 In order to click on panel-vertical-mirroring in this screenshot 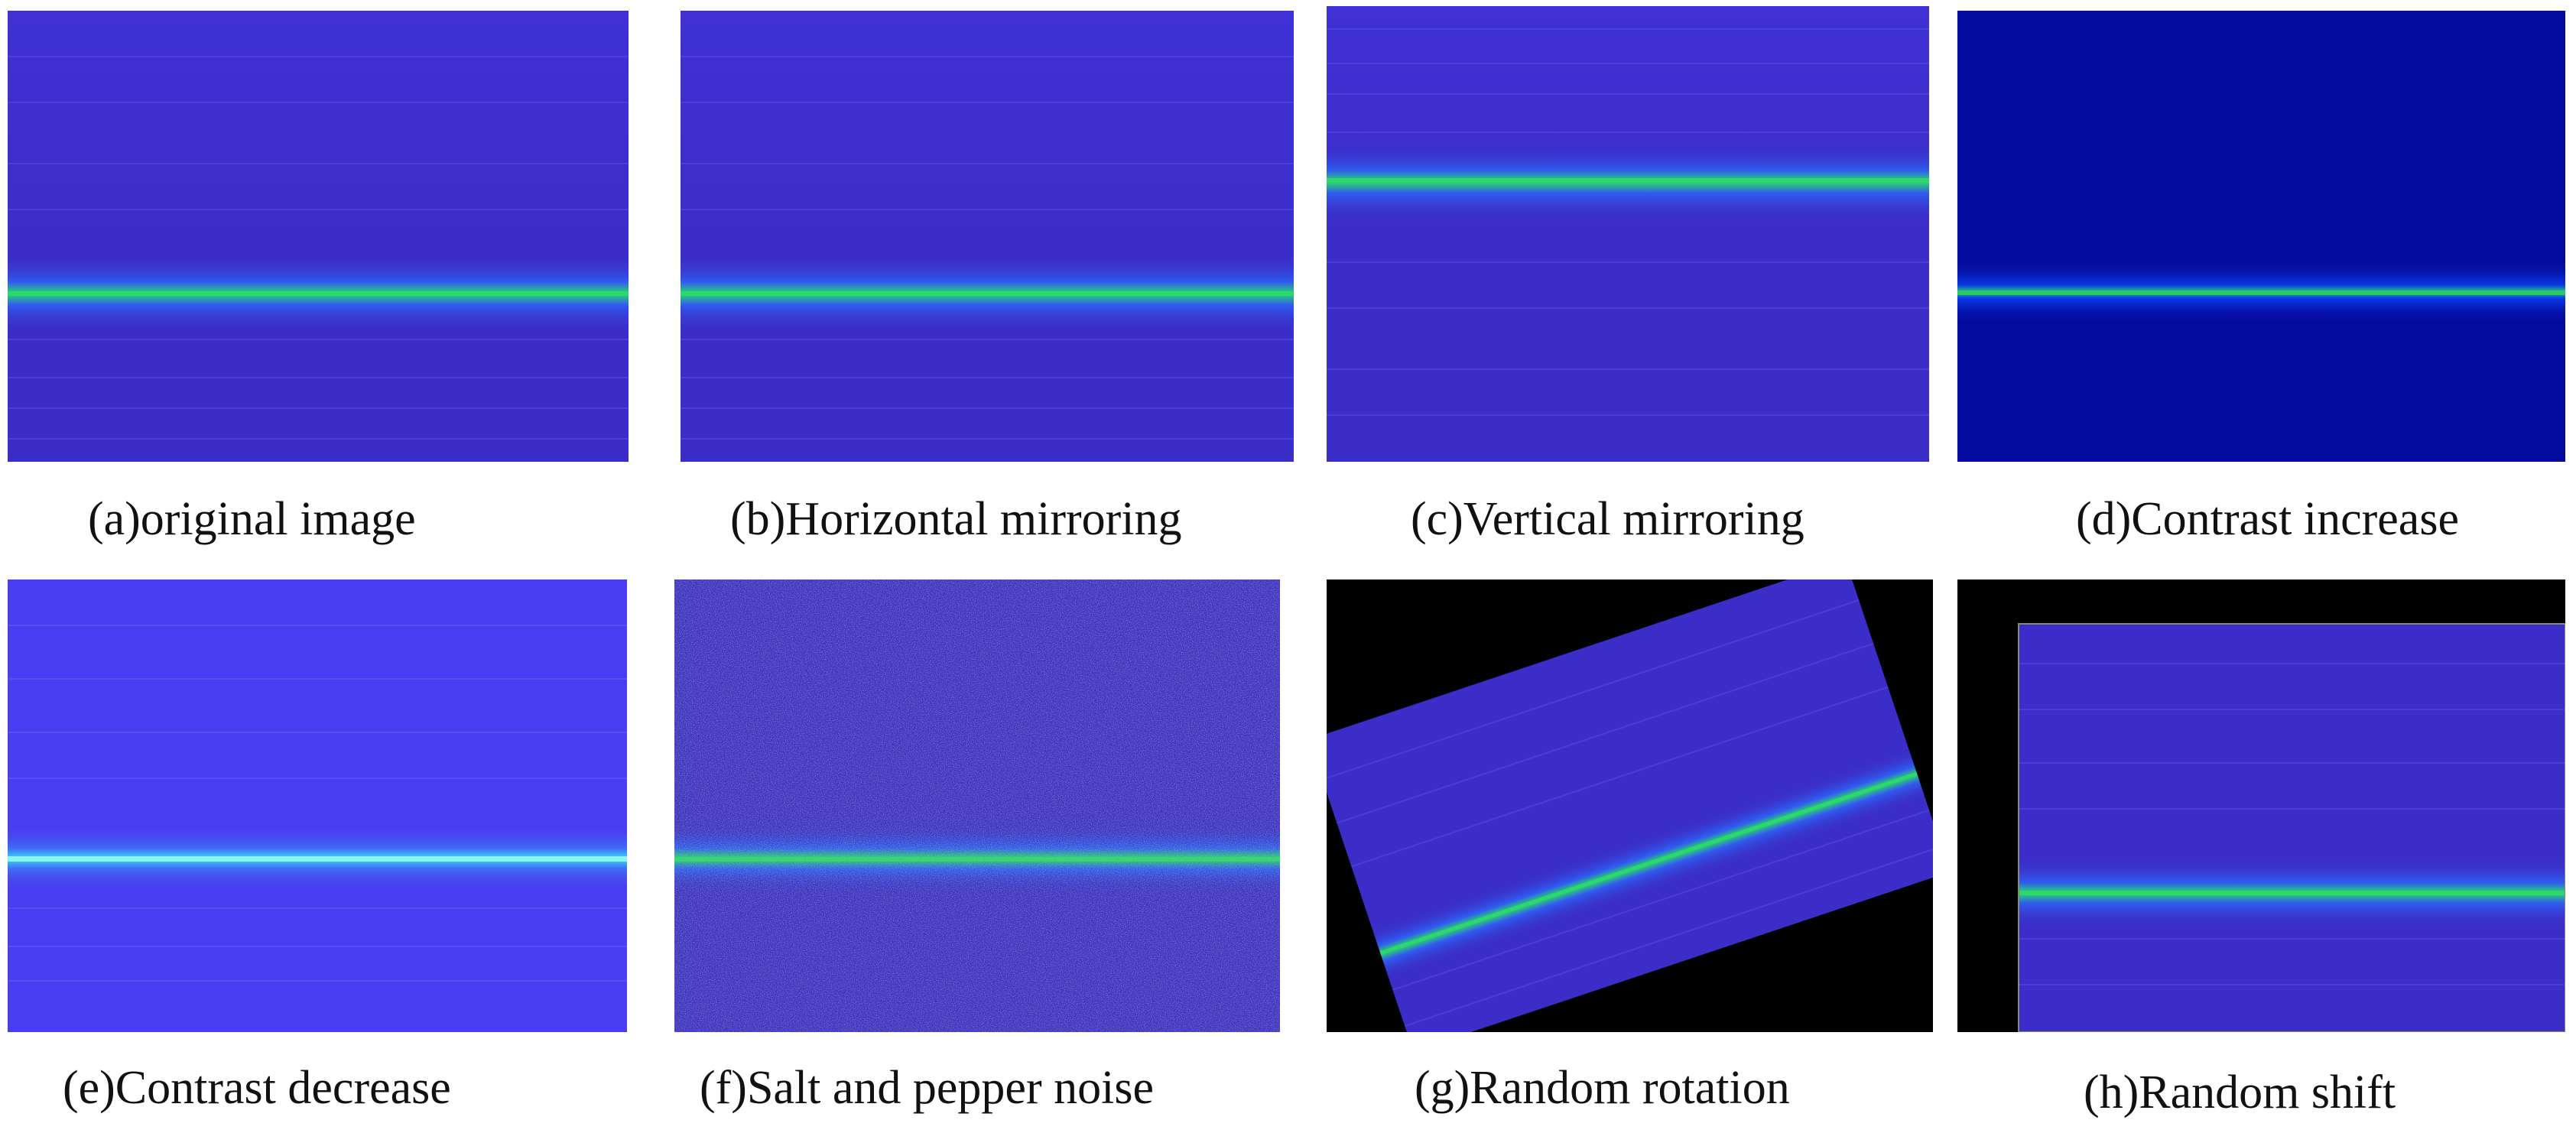, I will do `click(1628, 234)`.